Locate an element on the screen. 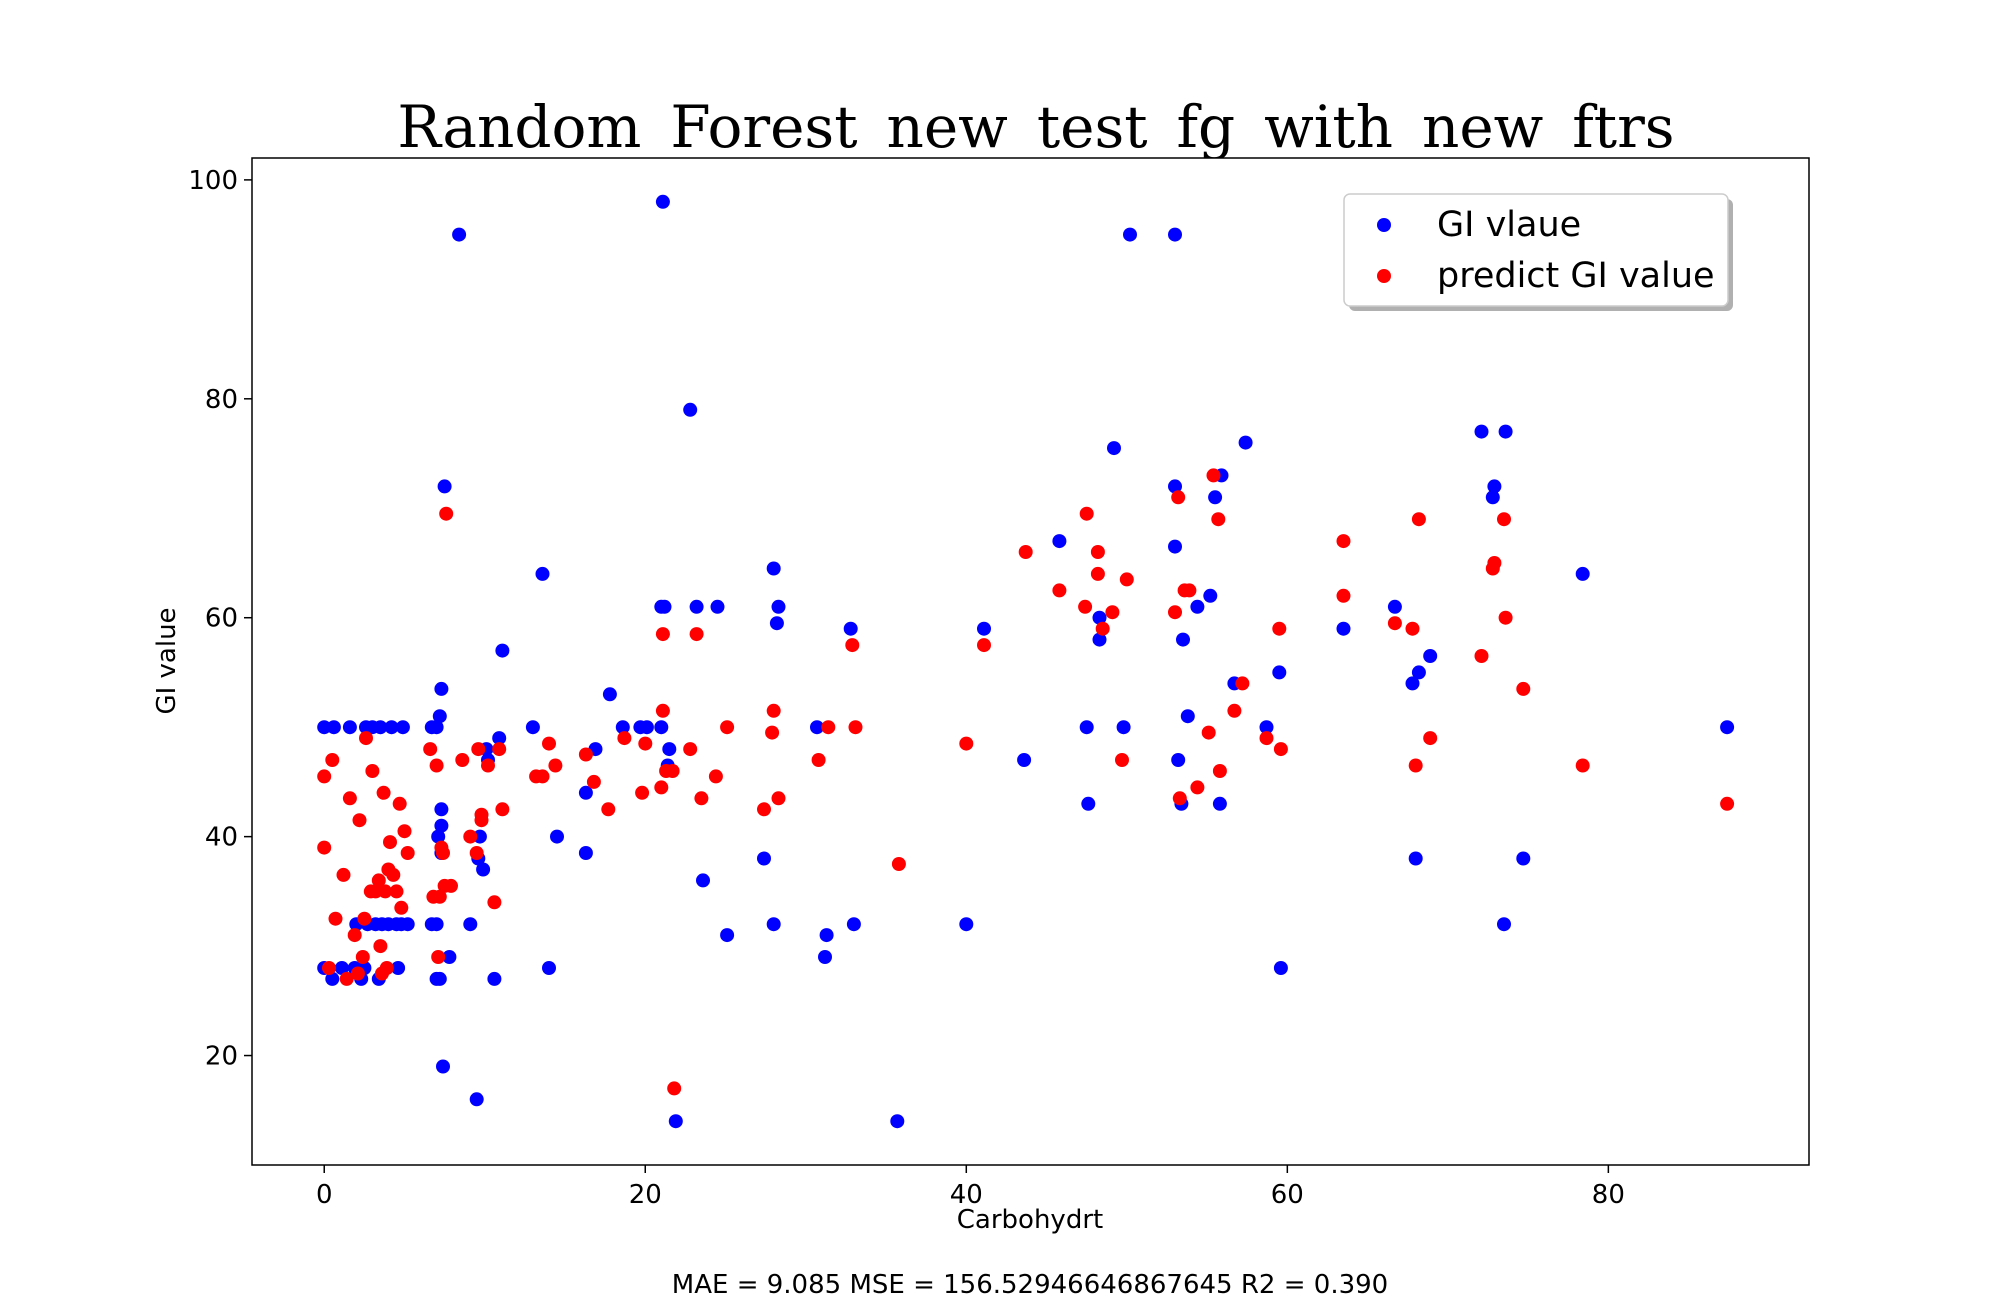  y-tick-label: 40 is located at coordinates (221, 838).